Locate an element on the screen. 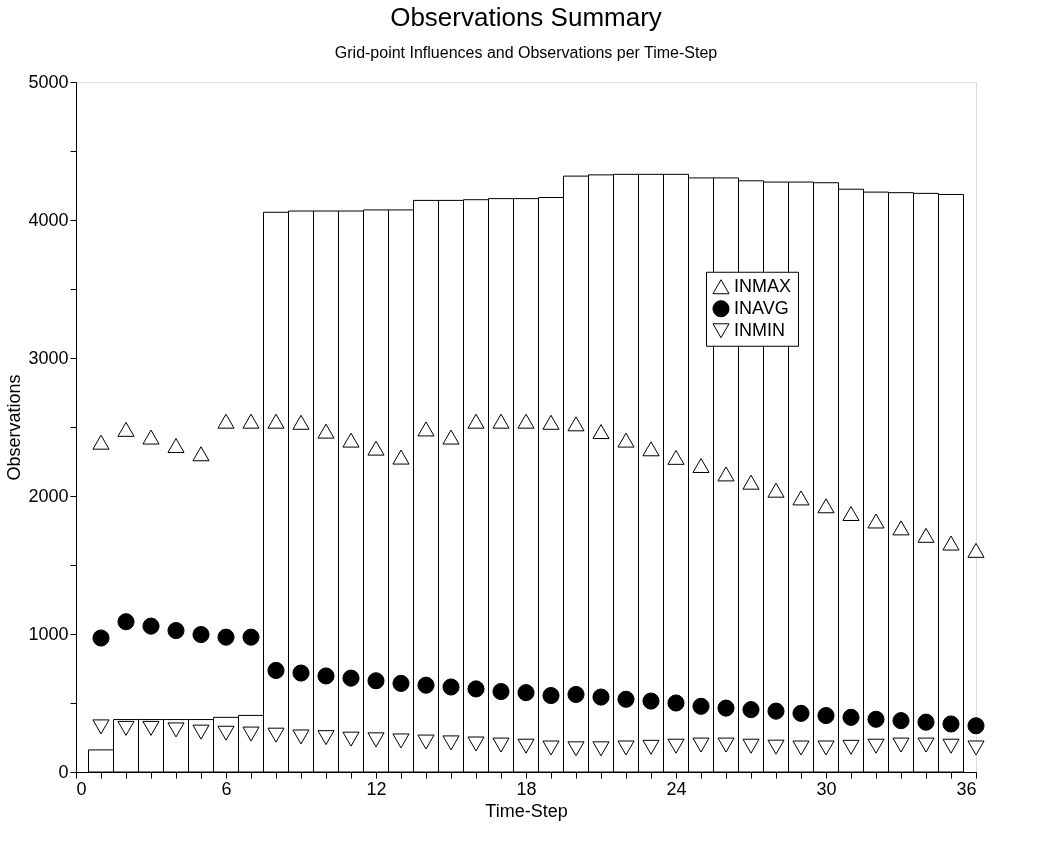 The height and width of the screenshot is (867, 1051). y-tick-label: 5000 is located at coordinates (48, 81).